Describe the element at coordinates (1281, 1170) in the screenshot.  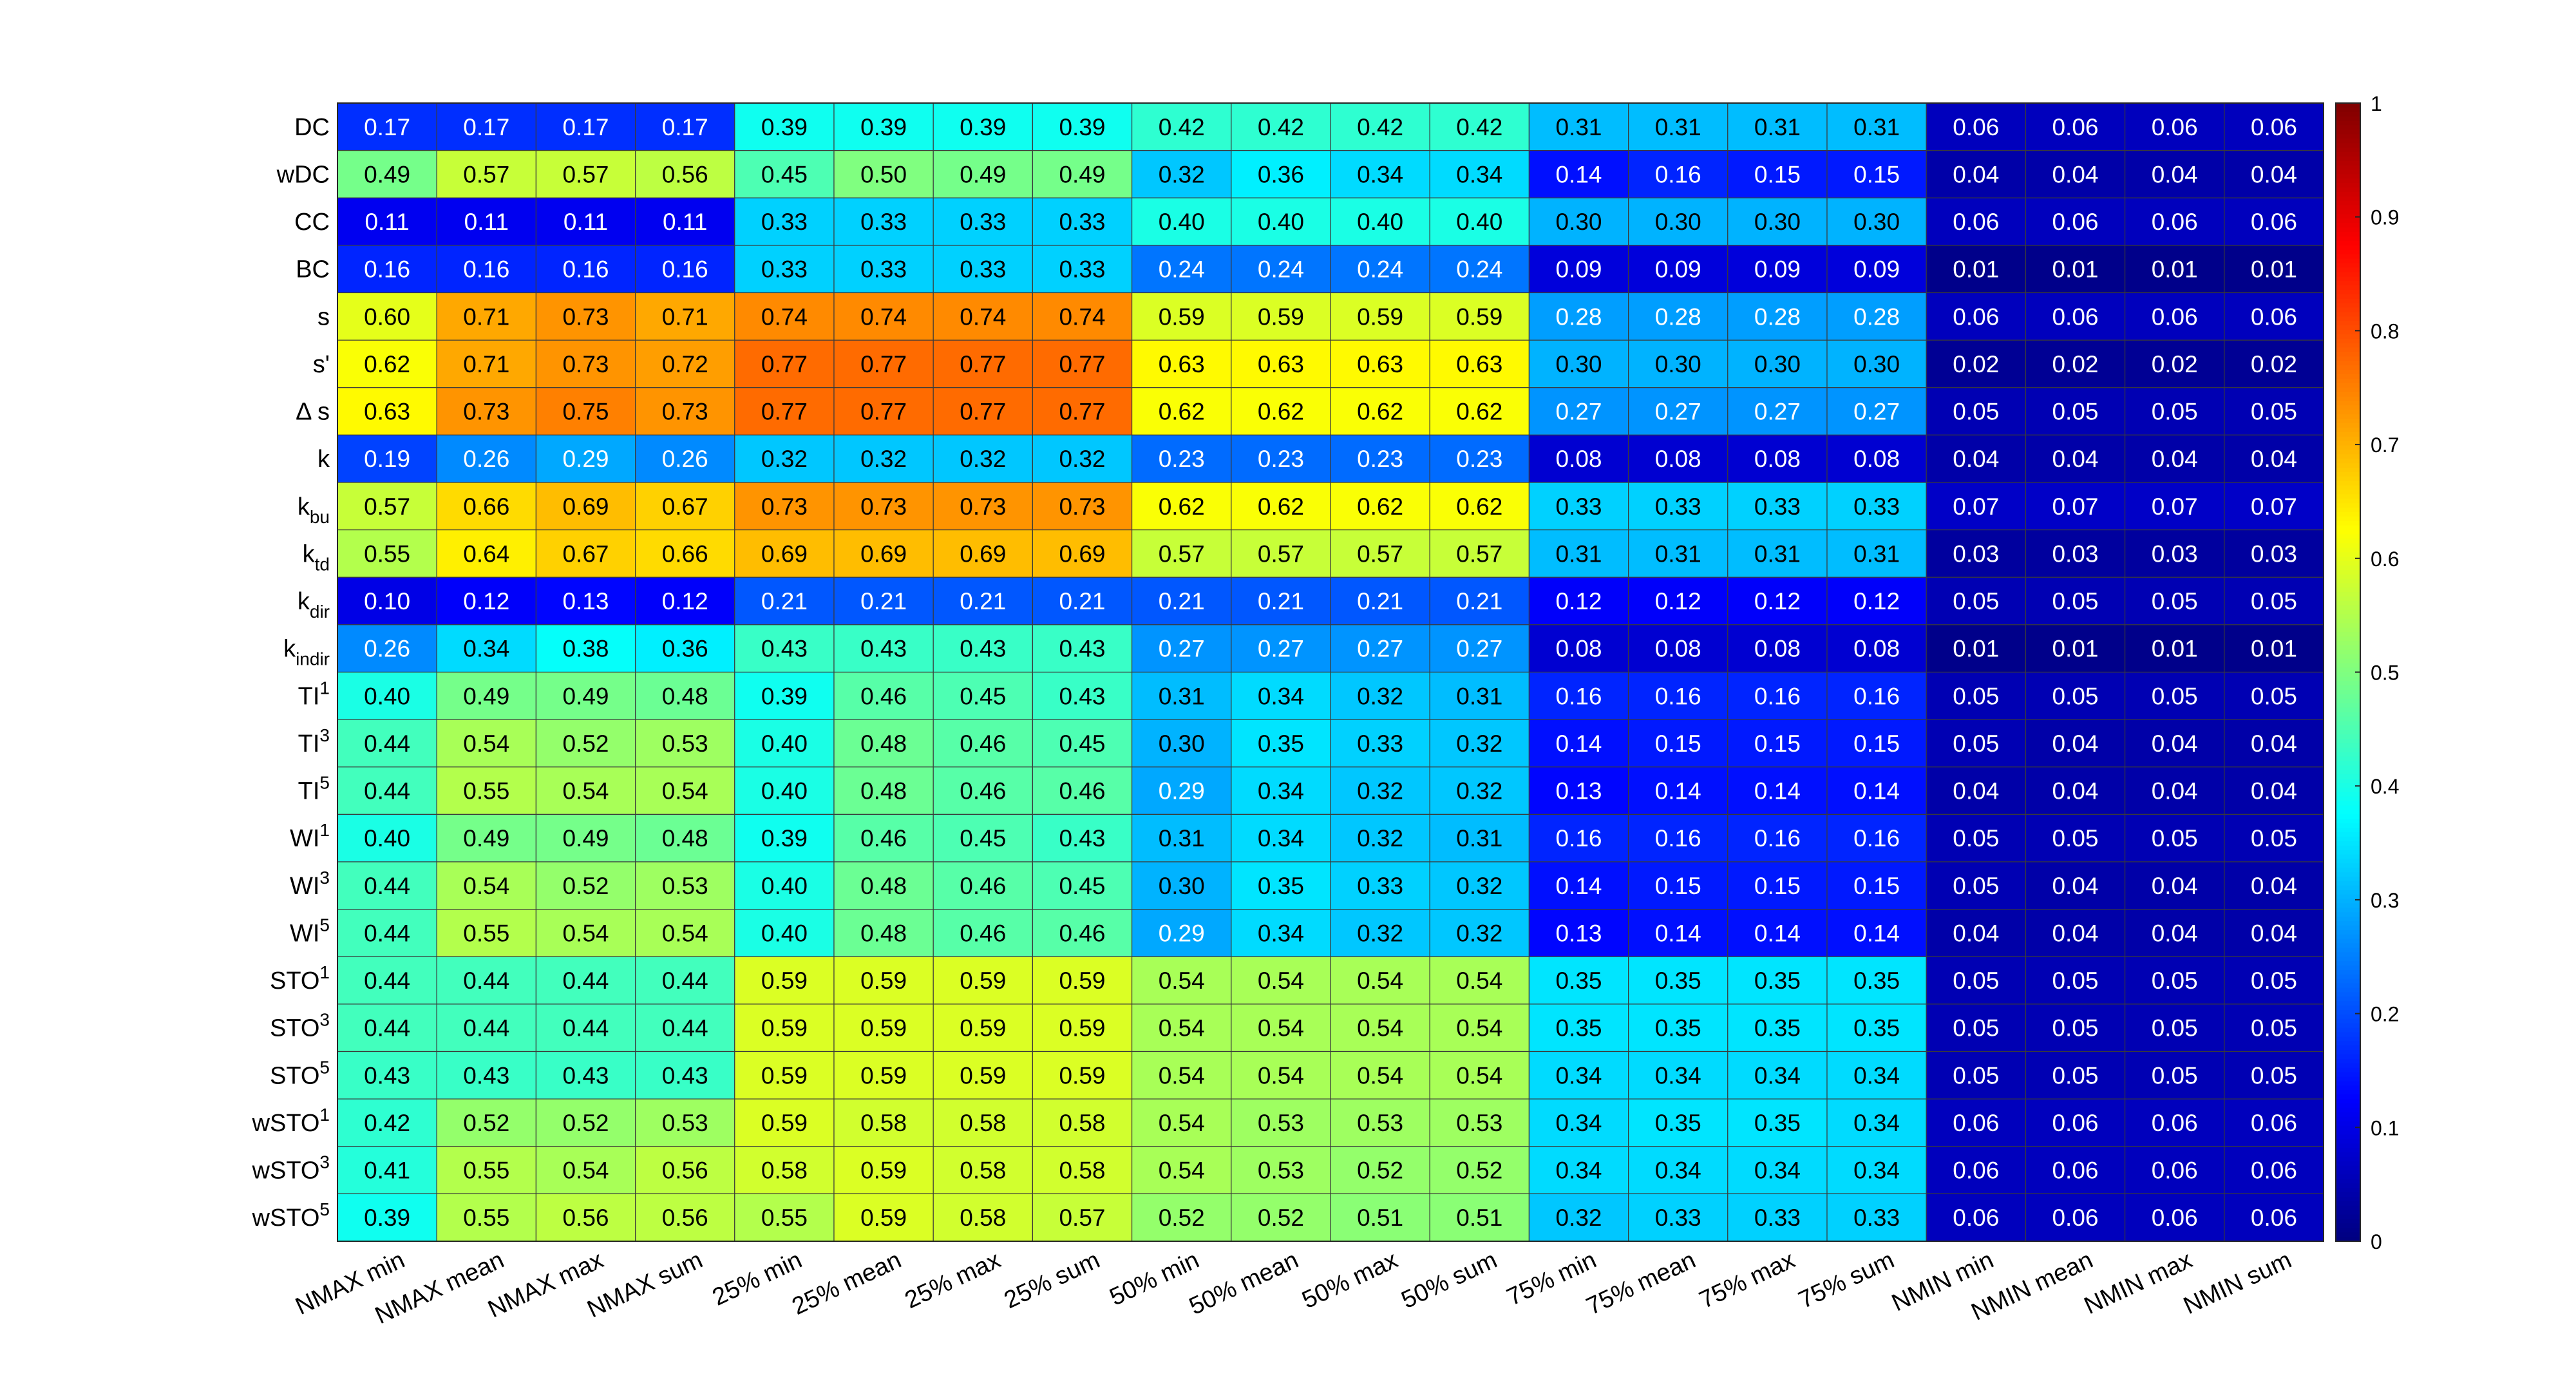
I see `cell-value-label: 0.53` at that location.